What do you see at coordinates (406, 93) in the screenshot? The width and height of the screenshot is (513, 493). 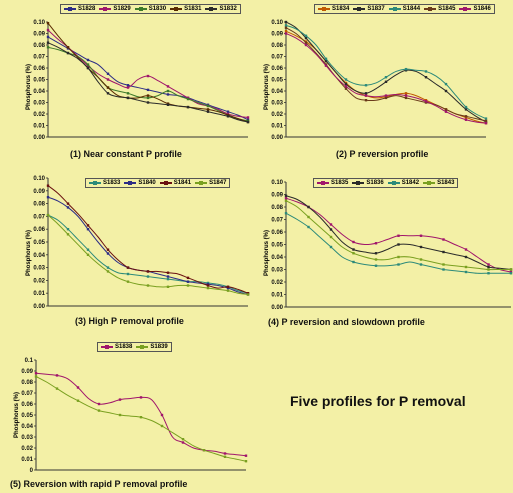 I see `data-point-S1834` at bounding box center [406, 93].